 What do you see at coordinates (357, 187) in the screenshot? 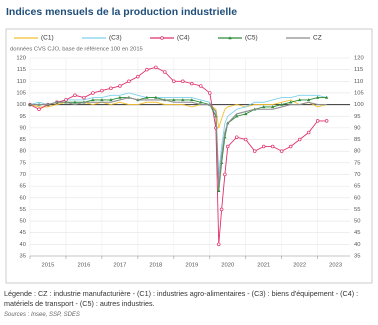
I see `y2-tick-label: 65` at bounding box center [357, 187].